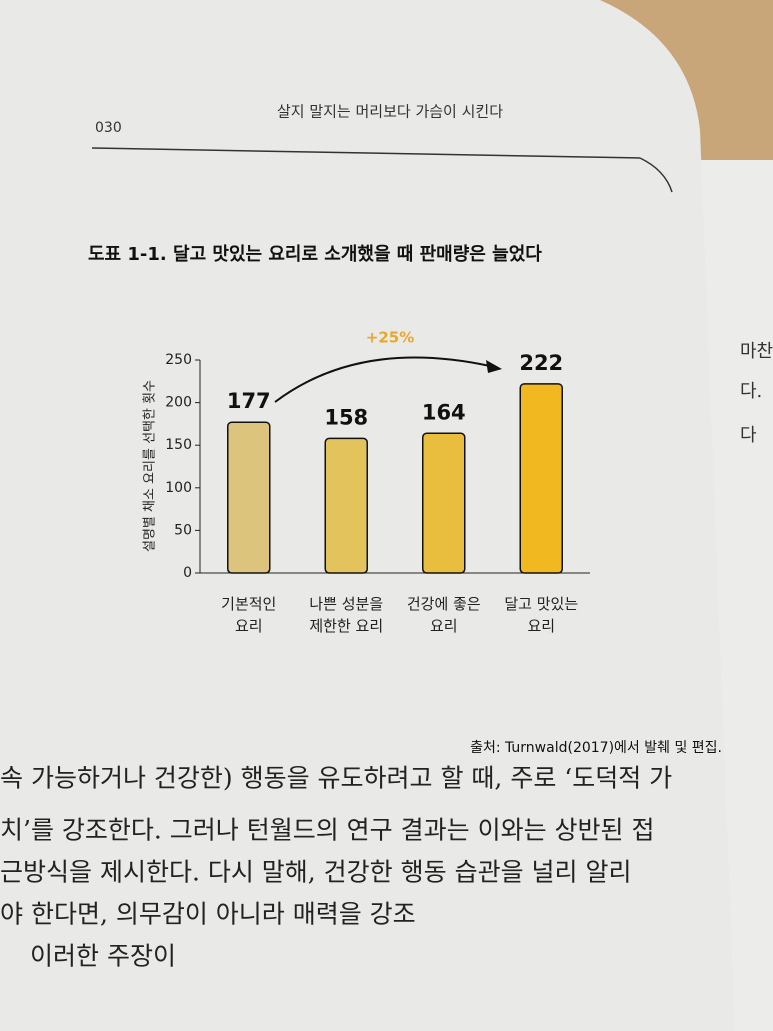  Describe the element at coordinates (249, 401) in the screenshot. I see `value-label: 177` at that location.